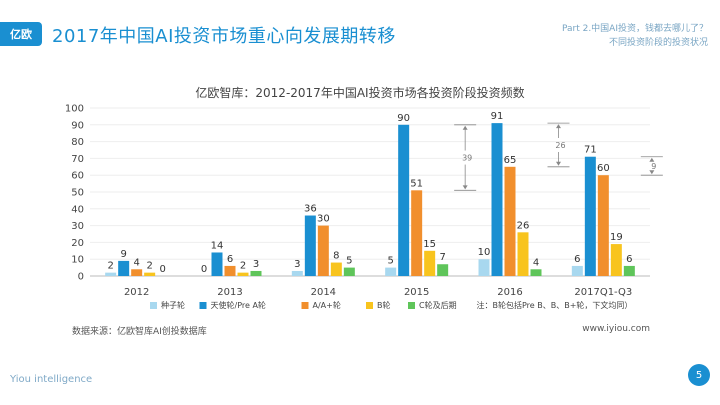 The image size is (720, 405). What do you see at coordinates (497, 116) in the screenshot?
I see `data-label: 91` at bounding box center [497, 116].